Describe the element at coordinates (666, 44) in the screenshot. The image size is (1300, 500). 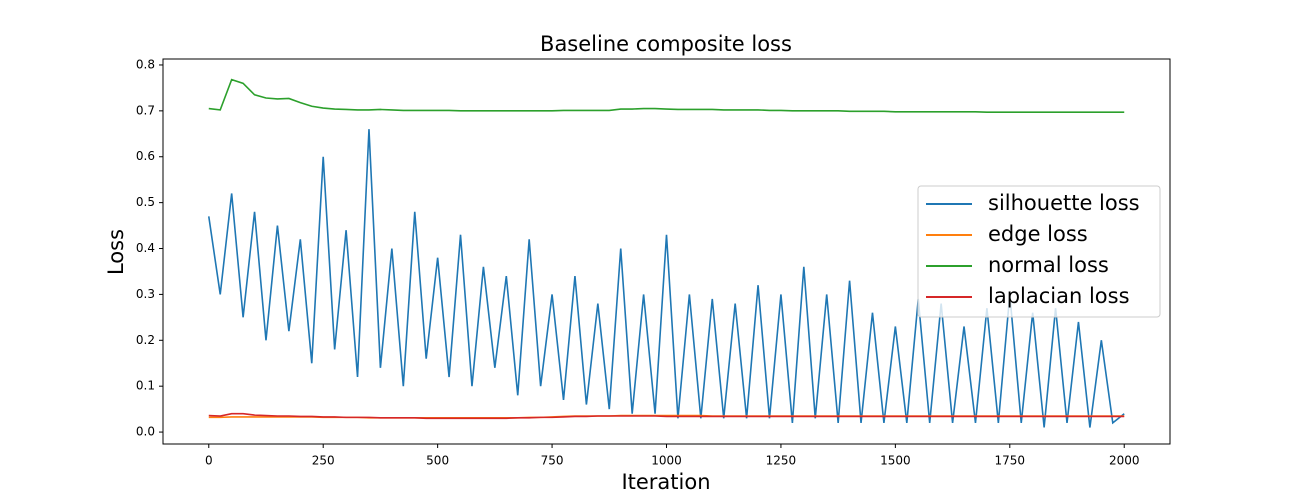
I see `chart-title: Baseline composite loss` at that location.